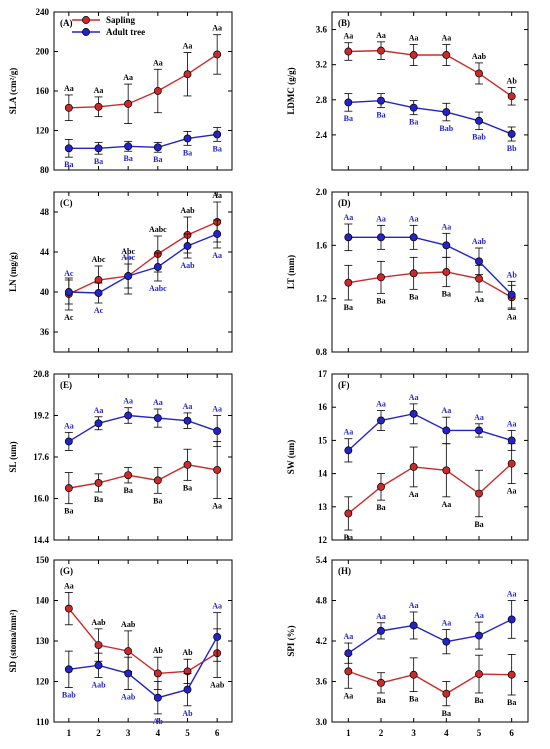 The image size is (550, 749). Describe the element at coordinates (291, 640) in the screenshot. I see `y-axis-label: SPI (%)` at that location.